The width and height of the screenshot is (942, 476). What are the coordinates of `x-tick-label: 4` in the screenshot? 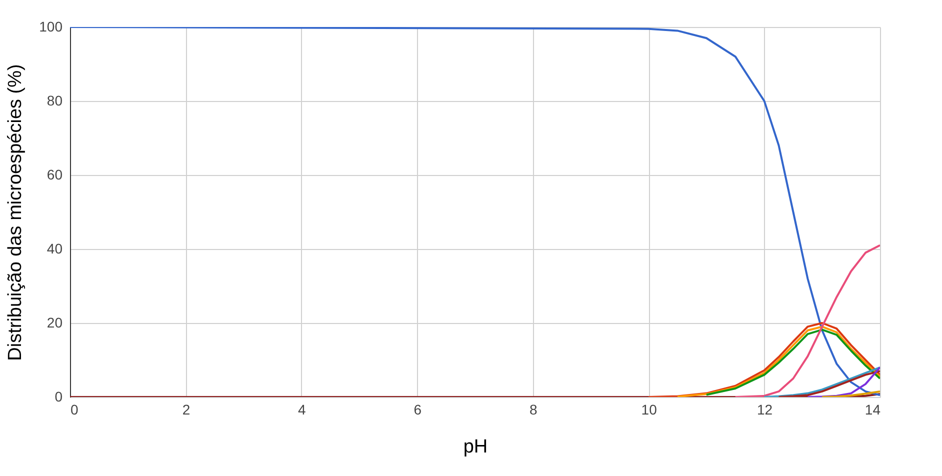 It's located at (302, 410).